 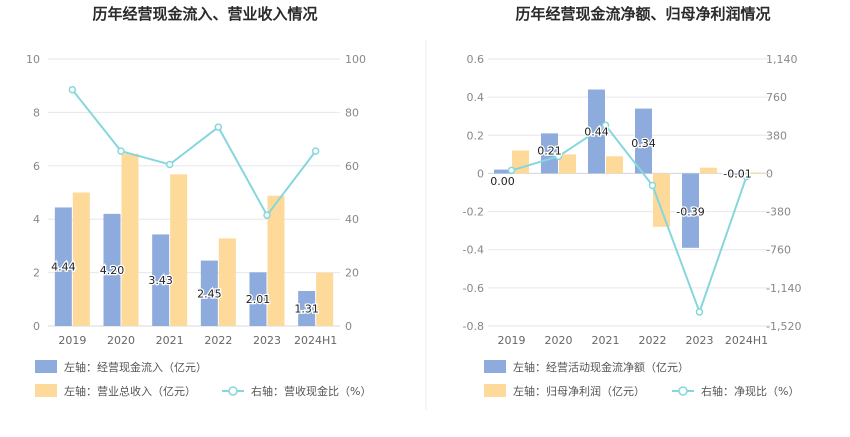 I want to click on y-right-tick: 1,140, so click(x=782, y=59).